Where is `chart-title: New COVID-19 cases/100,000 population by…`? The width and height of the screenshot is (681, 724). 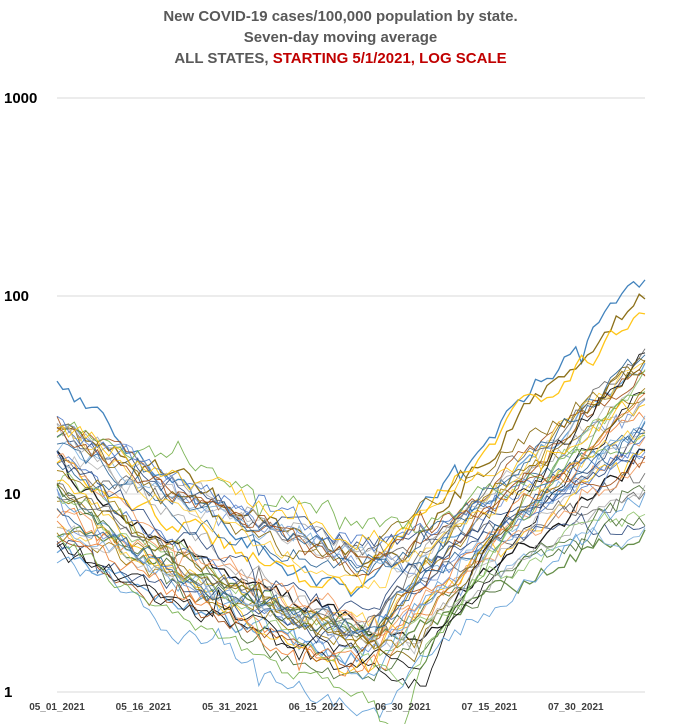
chart-title: New COVID-19 cases/100,000 population by… is located at coordinates (340, 37).